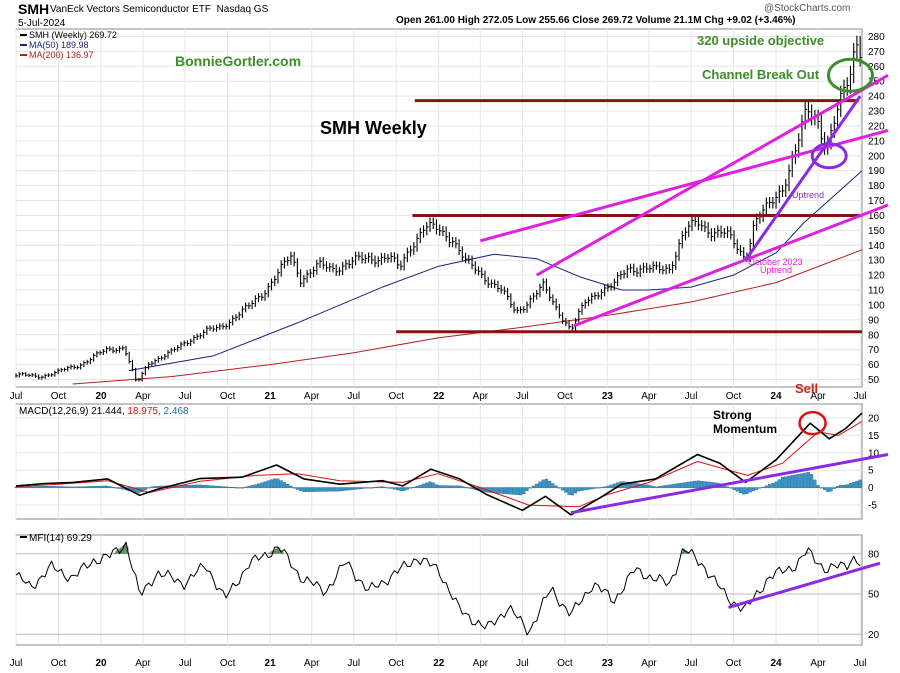  What do you see at coordinates (42, 23) in the screenshot?
I see `chart-date: 5-Jul-2024` at bounding box center [42, 23].